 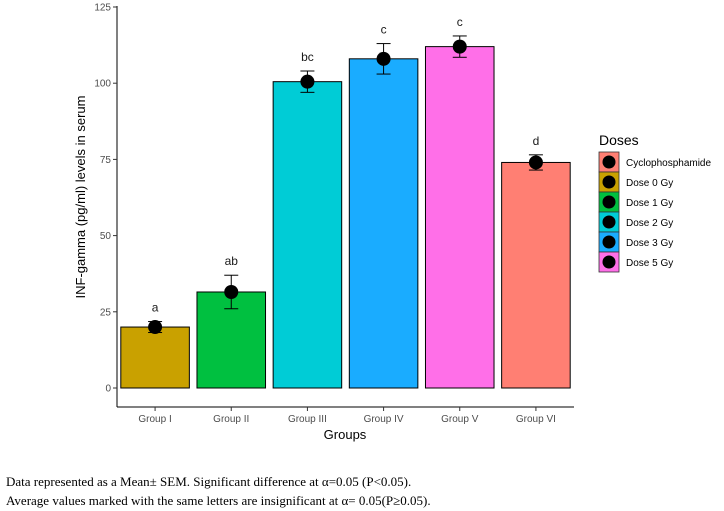 I want to click on x-tick-label: Group III, so click(x=307, y=419).